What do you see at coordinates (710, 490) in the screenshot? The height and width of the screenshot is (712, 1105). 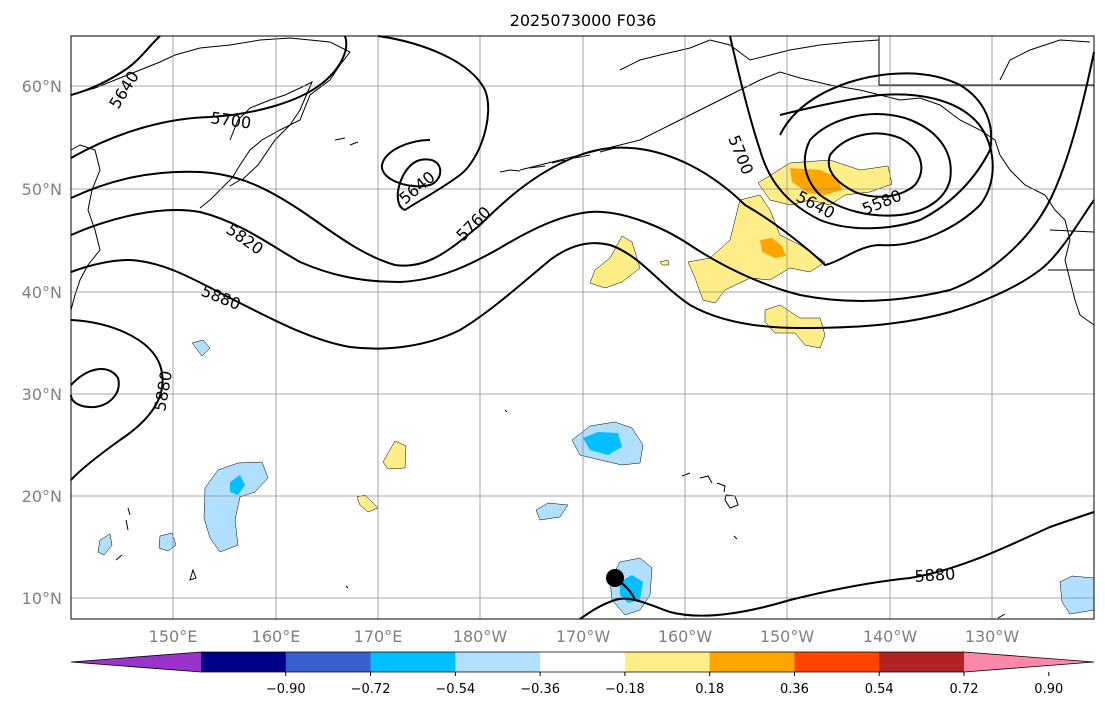 I see `coast-hawaii` at bounding box center [710, 490].